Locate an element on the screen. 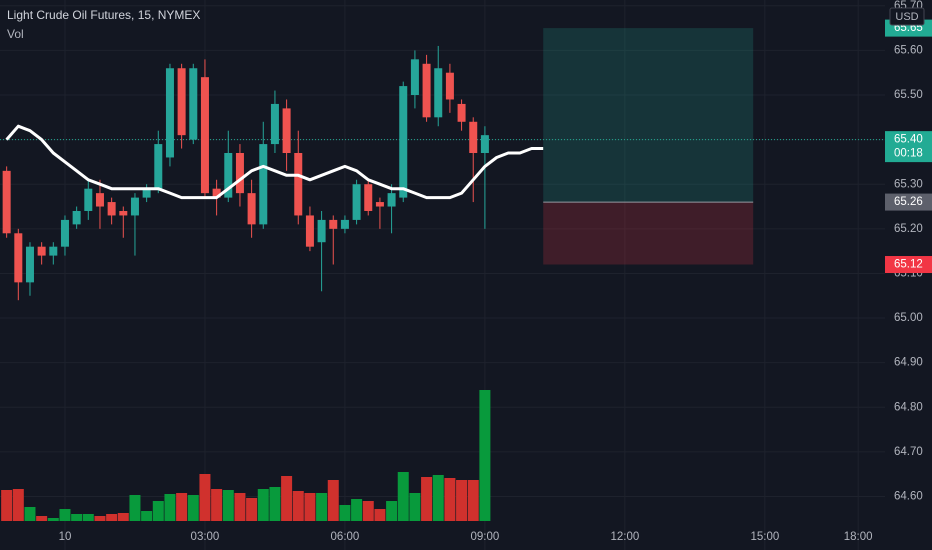  y-tick-label: 65.20 is located at coordinates (908, 229).